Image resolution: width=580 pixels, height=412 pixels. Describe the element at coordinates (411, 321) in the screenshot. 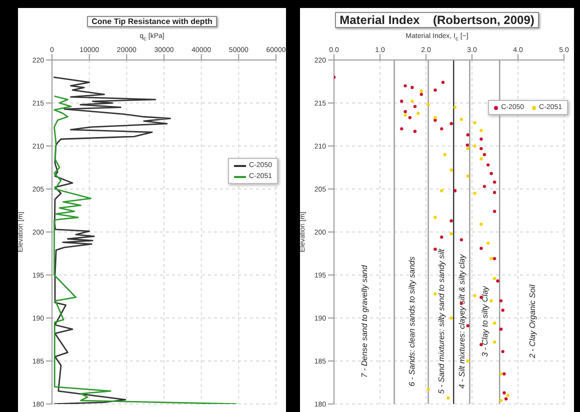

I see `annotation: 6 - Sands: clean sands to silty sands` at that location.